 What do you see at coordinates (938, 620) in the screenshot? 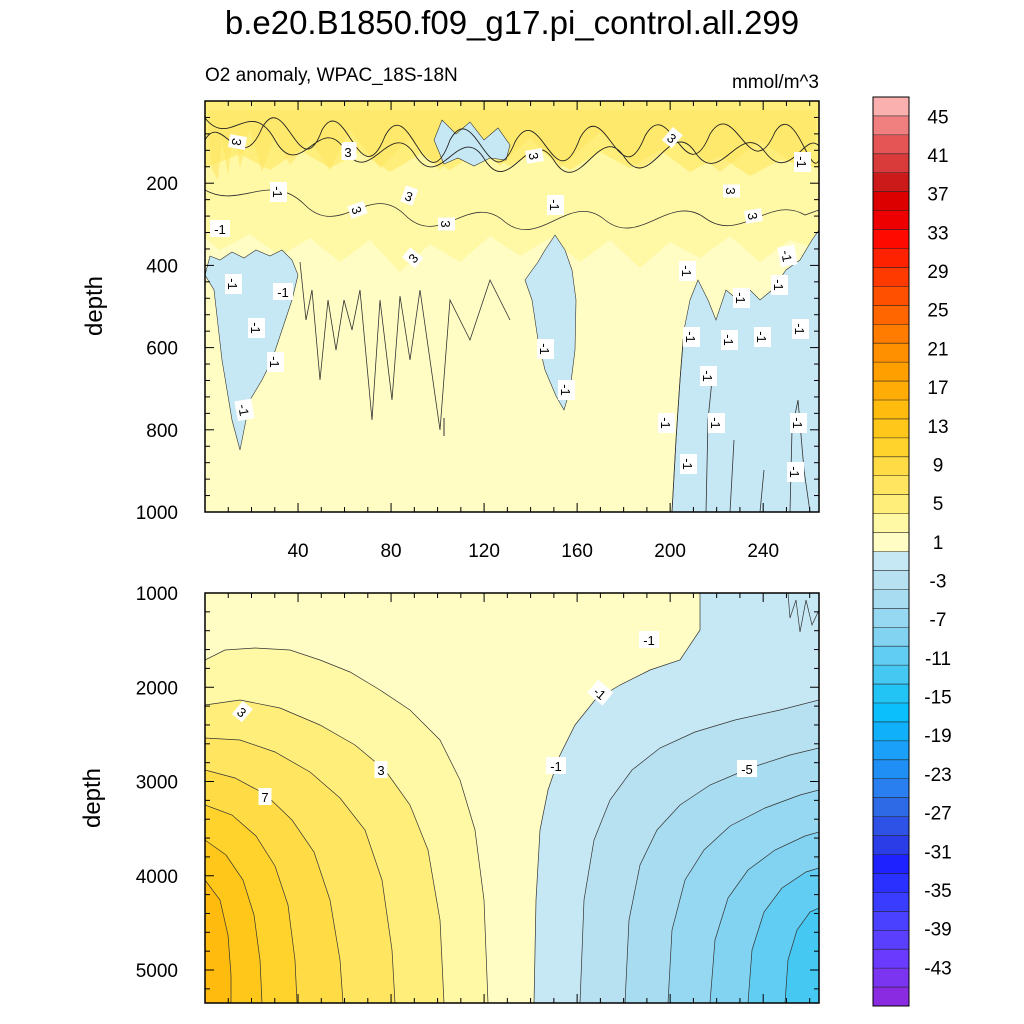
I see `colorbar-tick-label: -7` at bounding box center [938, 620].